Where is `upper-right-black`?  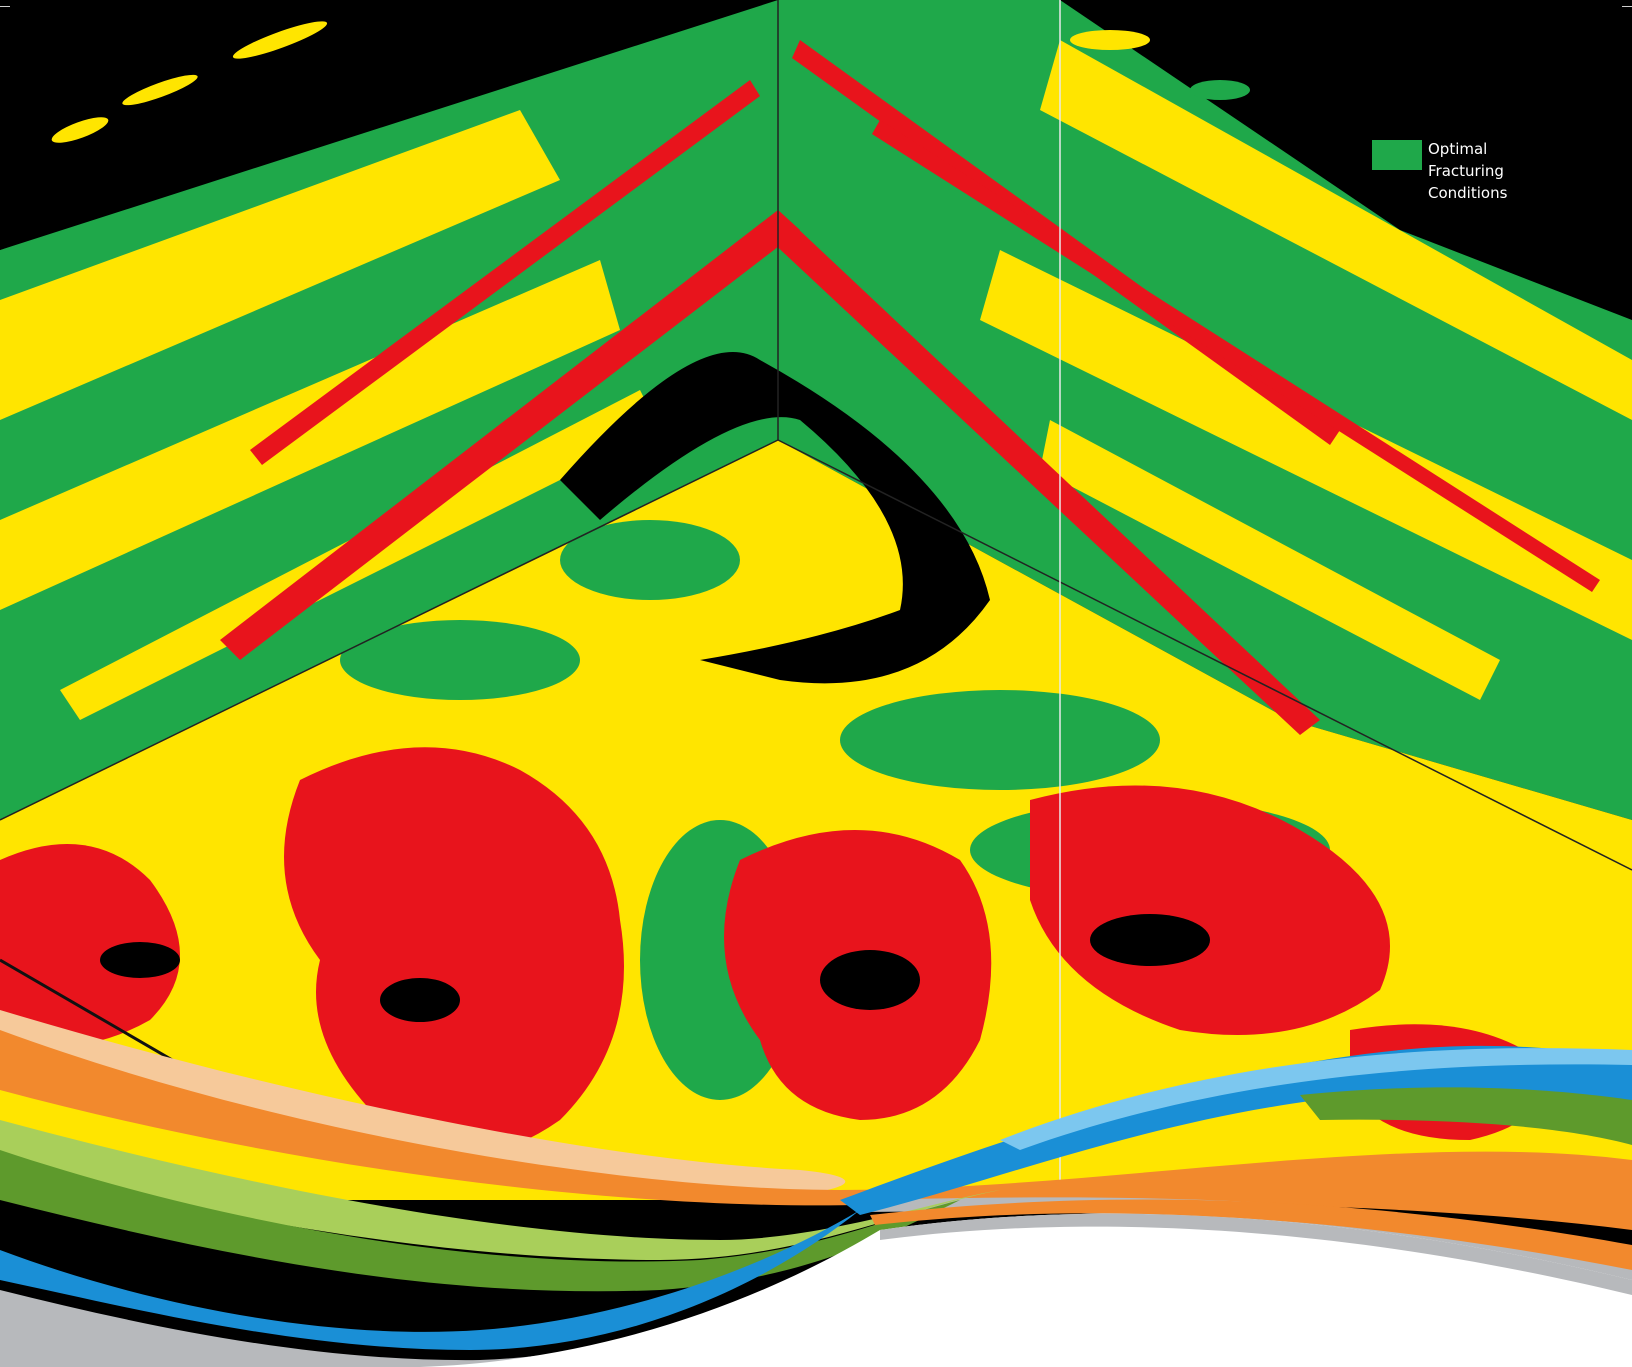
upper-right-black is located at coordinates (1346, 160).